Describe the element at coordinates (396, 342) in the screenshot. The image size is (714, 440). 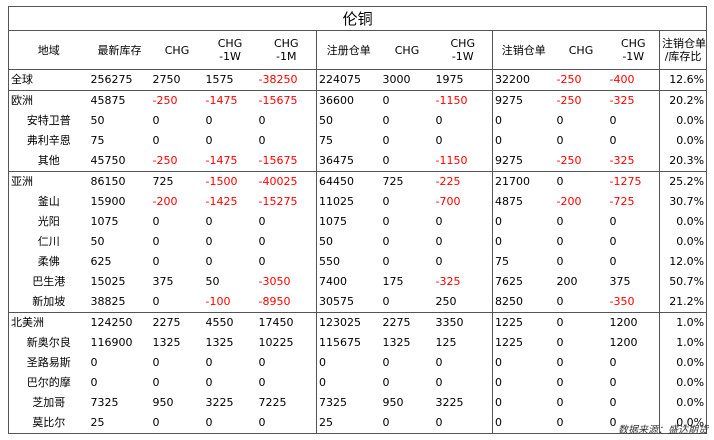
I see `warrant-chg-cell: 1325` at that location.